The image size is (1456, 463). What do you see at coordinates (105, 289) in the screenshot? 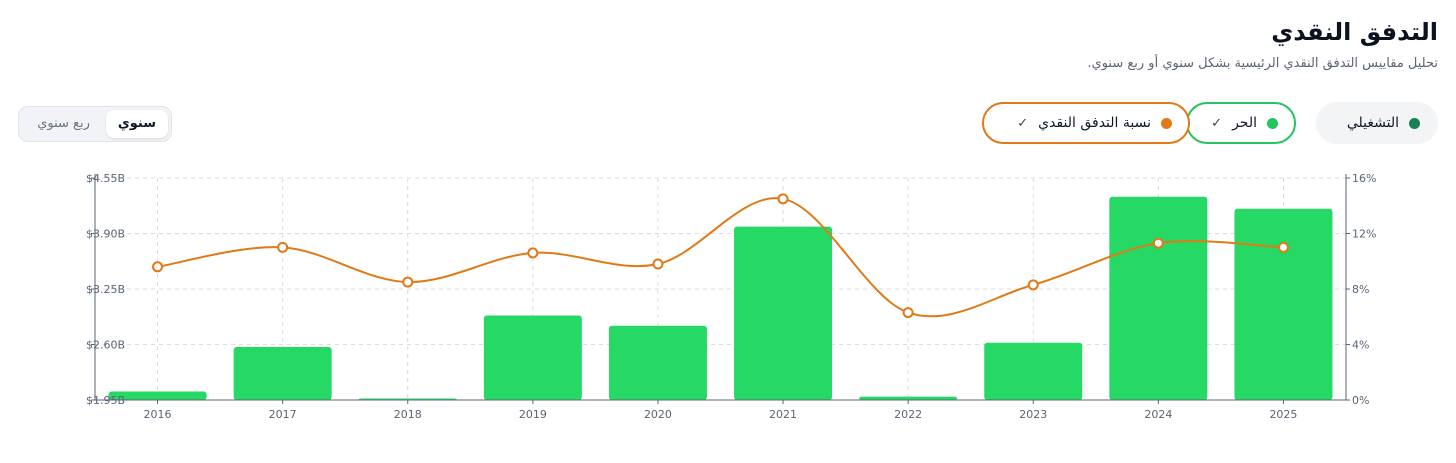
I see `y-left-tick-label: $3.25B` at bounding box center [105, 289].